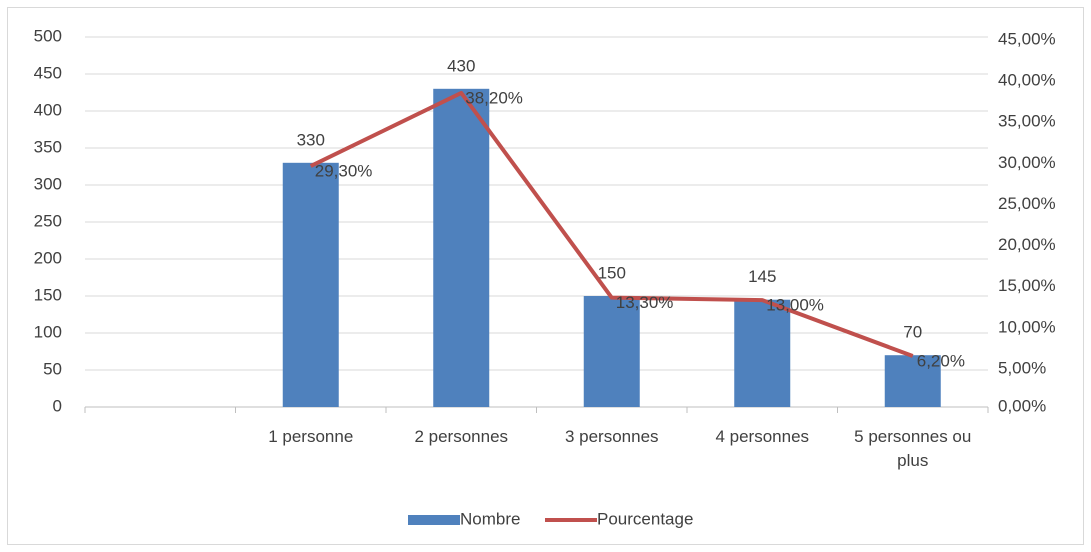 This screenshot has width=1091, height=552. Describe the element at coordinates (941, 361) in the screenshot. I see `line-value-label: 6,20%` at that location.